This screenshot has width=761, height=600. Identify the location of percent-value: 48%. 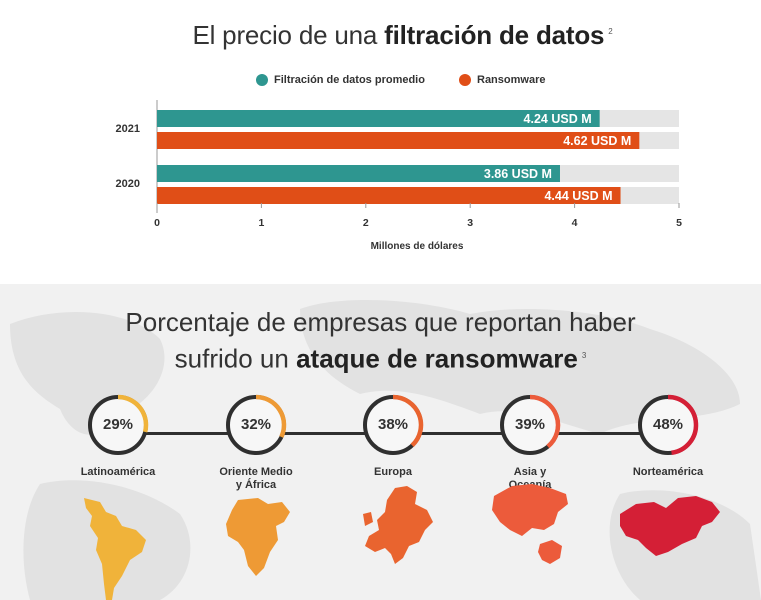
(668, 424).